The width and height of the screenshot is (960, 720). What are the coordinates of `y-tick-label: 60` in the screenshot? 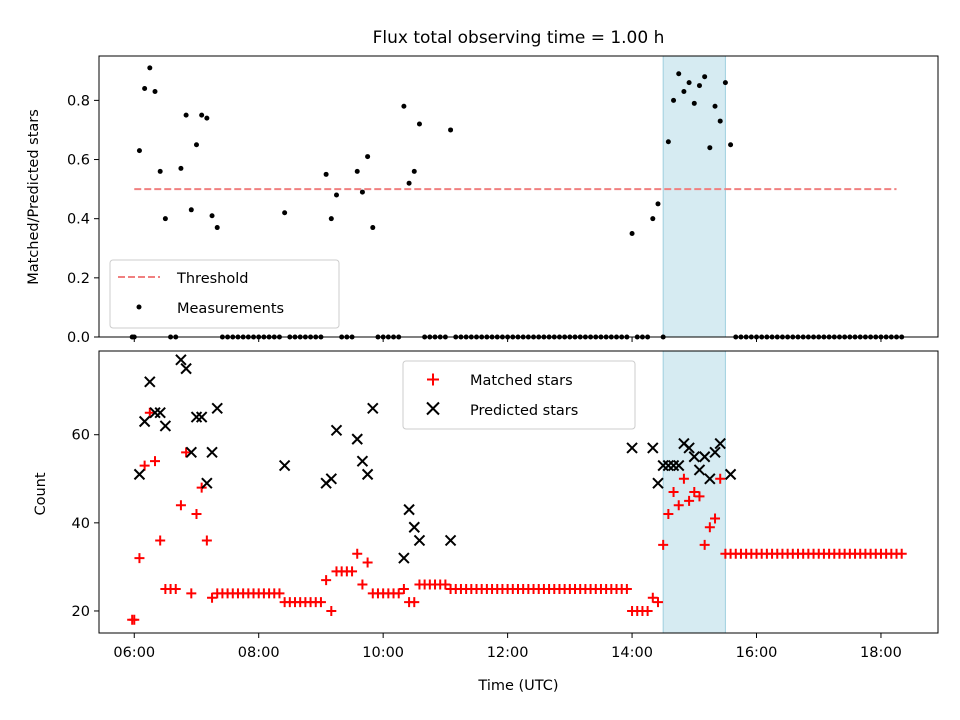 It's located at (81, 436).